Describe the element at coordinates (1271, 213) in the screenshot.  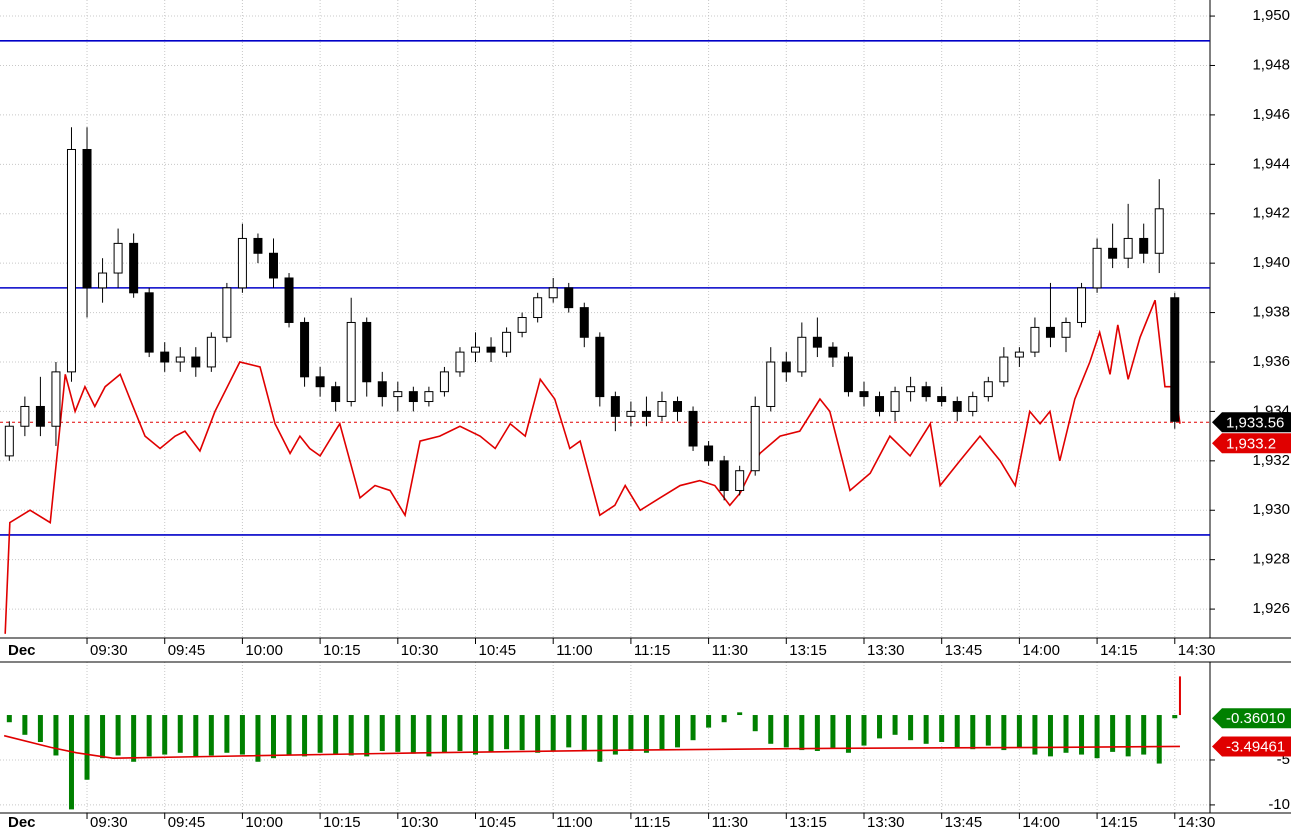
I see `y-tick-label: 1,942` at that location.